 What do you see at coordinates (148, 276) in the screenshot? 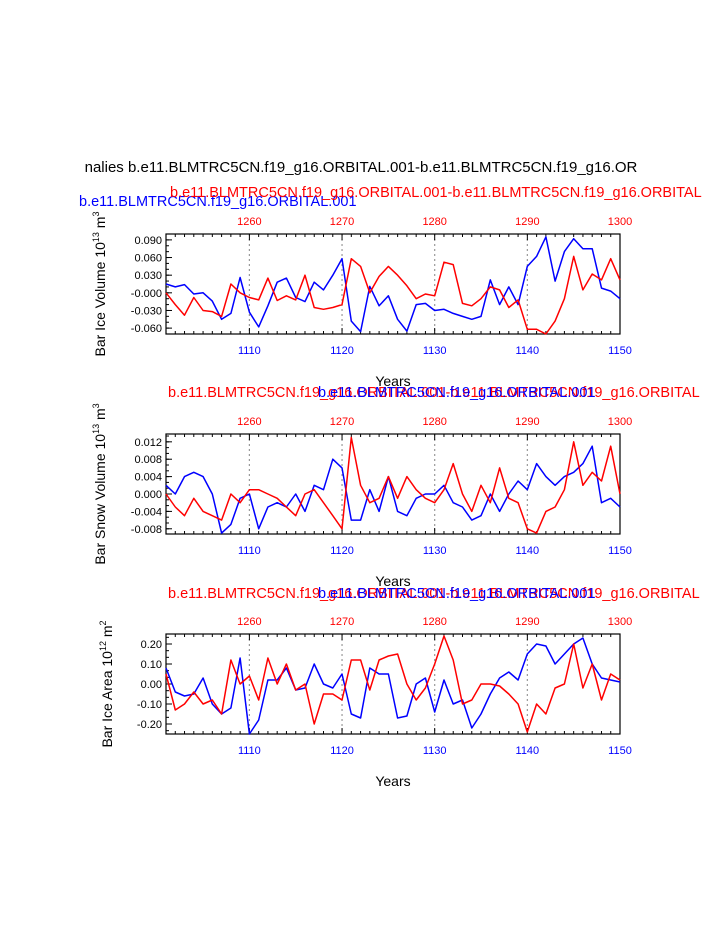
I see `y-tick-label: 0.030` at bounding box center [148, 276].